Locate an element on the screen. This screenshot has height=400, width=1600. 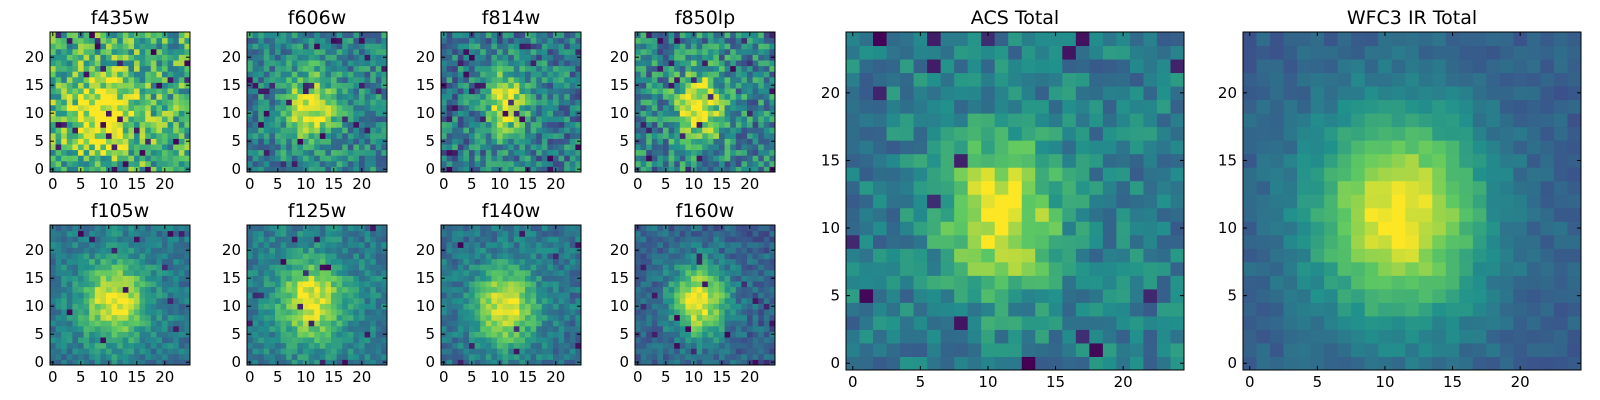
y-tick-label: 10 is located at coordinates (619, 113).